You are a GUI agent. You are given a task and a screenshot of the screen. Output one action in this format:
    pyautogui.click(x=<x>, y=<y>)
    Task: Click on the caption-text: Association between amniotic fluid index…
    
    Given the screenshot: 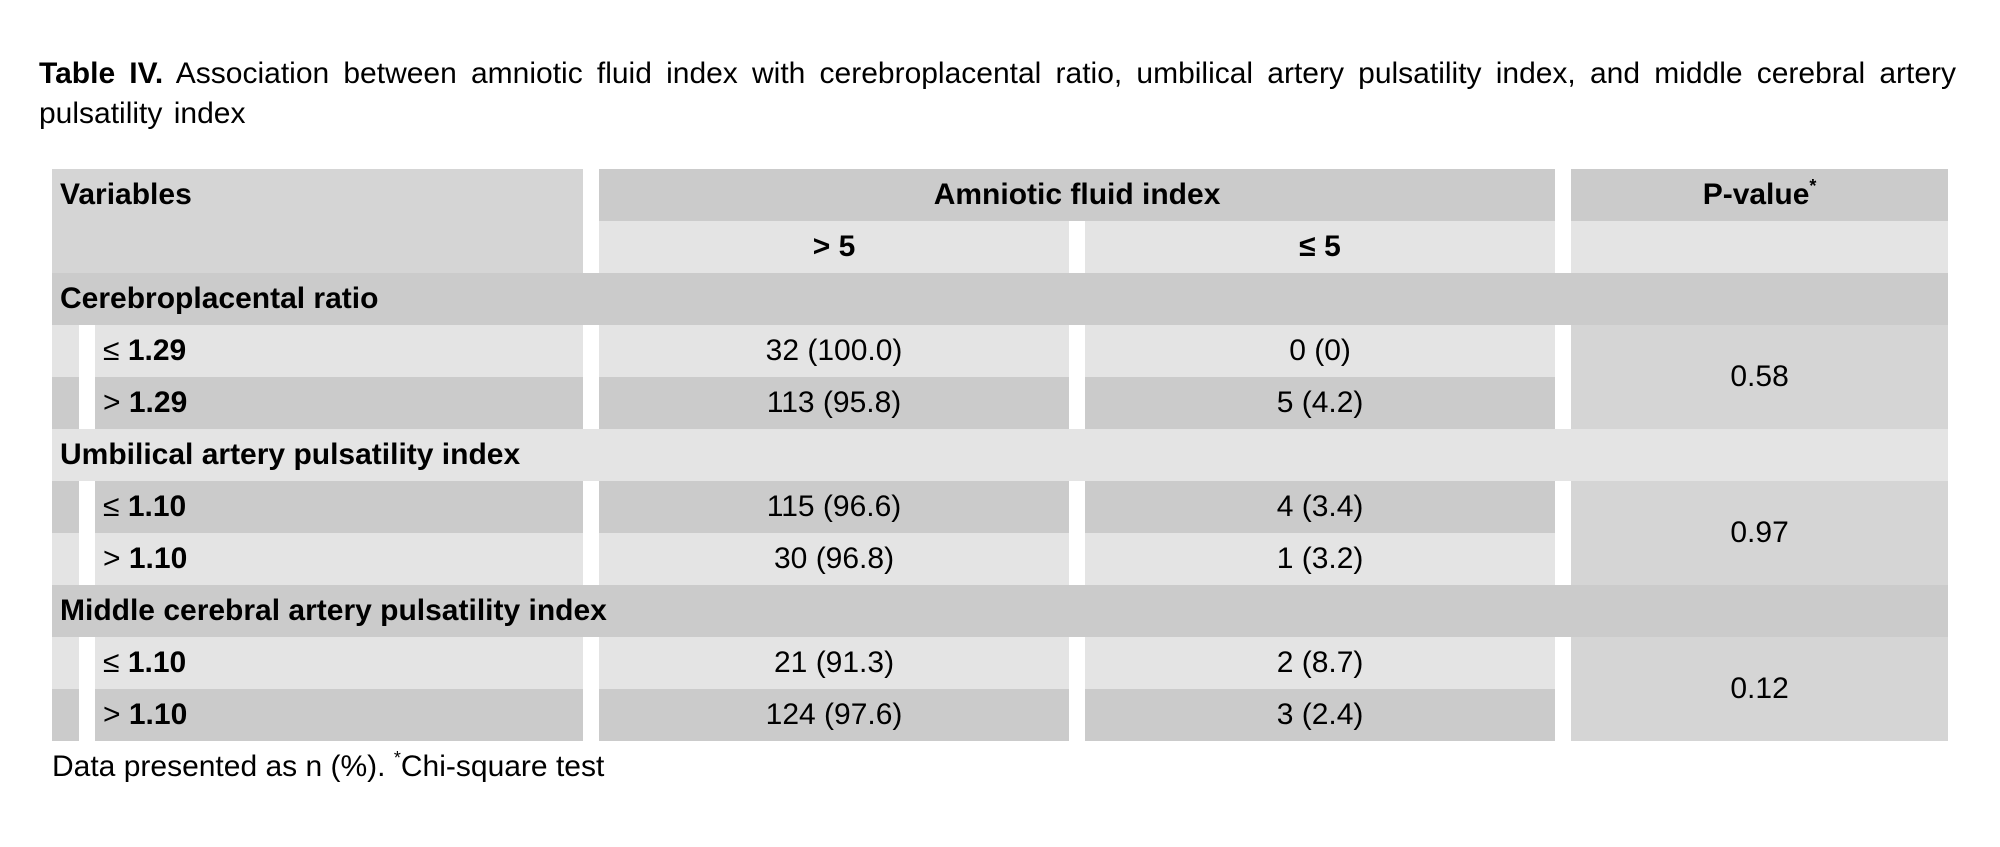 What is the action you would take?
    pyautogui.click(x=998, y=93)
    